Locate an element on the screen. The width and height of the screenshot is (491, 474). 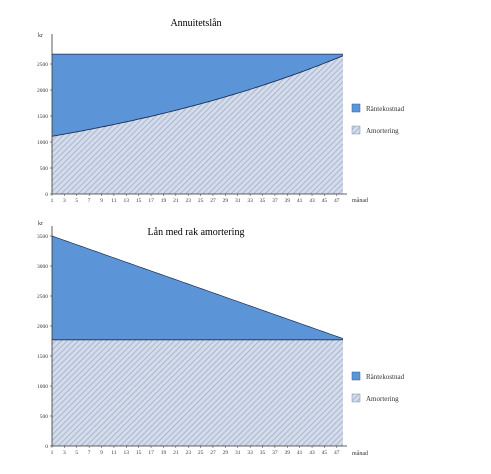
annuity-y-axis-label: kr is located at coordinates (40, 36).